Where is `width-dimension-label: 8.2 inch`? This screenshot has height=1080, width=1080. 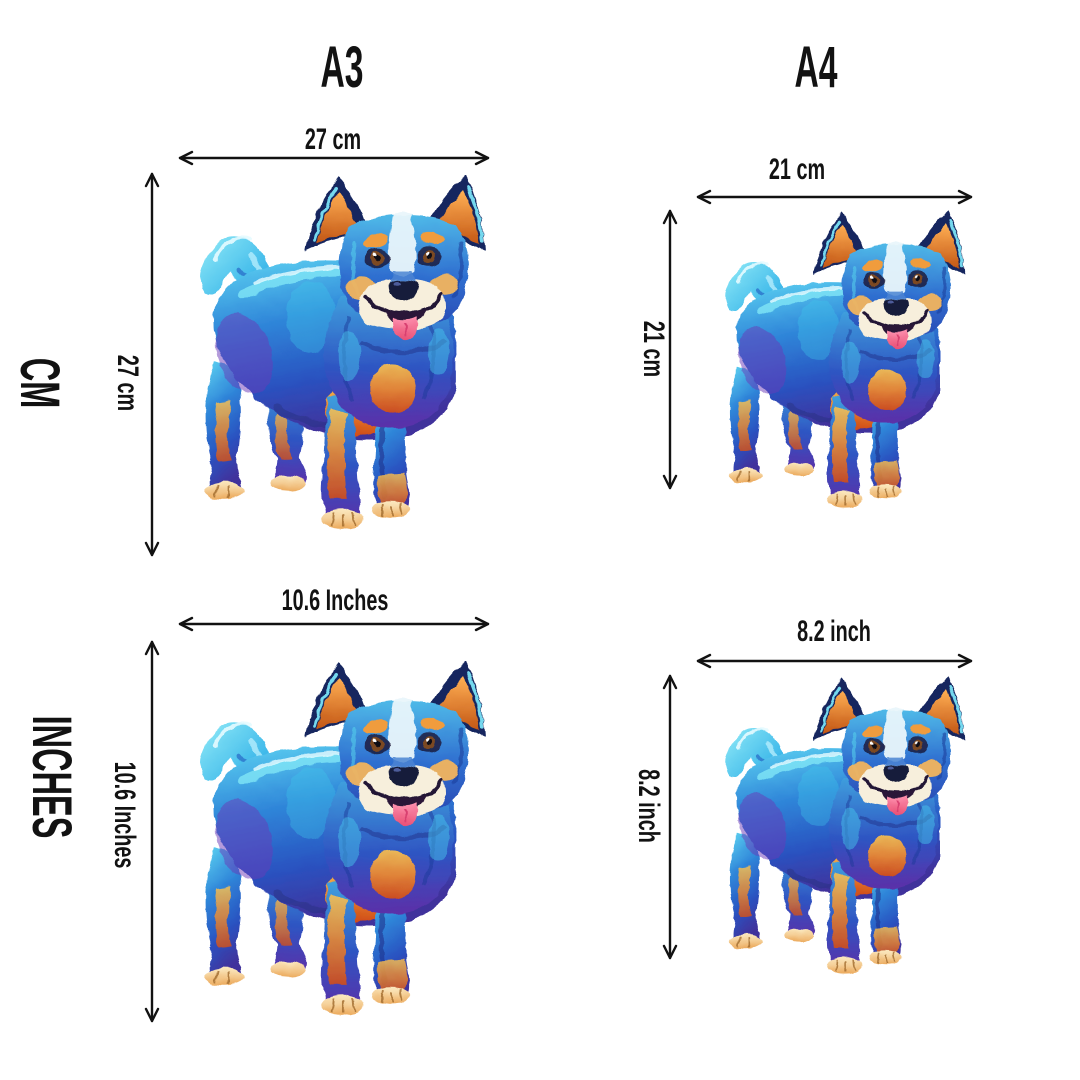
width-dimension-label: 8.2 inch is located at coordinates (834, 631).